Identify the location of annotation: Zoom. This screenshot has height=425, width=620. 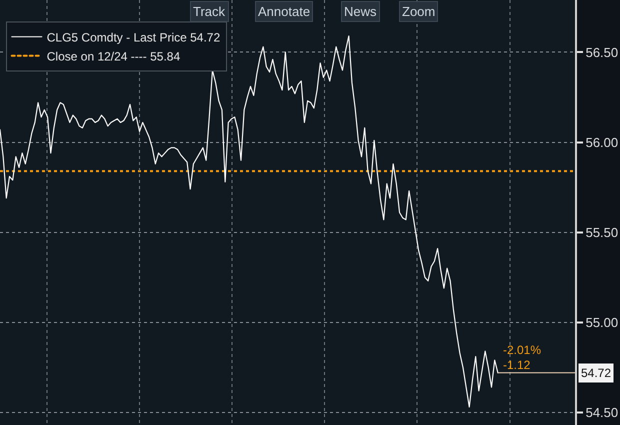
(419, 11).